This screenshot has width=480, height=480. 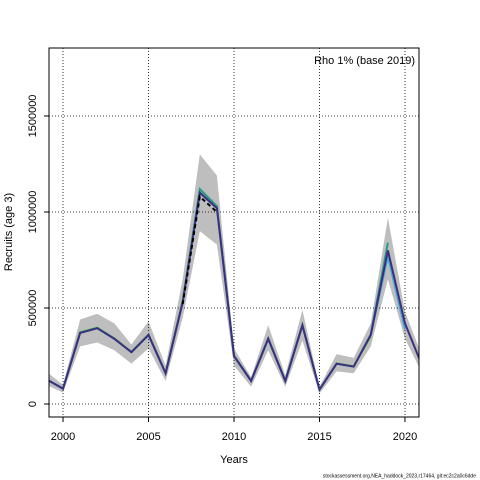 What do you see at coordinates (364, 61) in the screenshot?
I see `annotation: Rho 1% (base 2019)` at bounding box center [364, 61].